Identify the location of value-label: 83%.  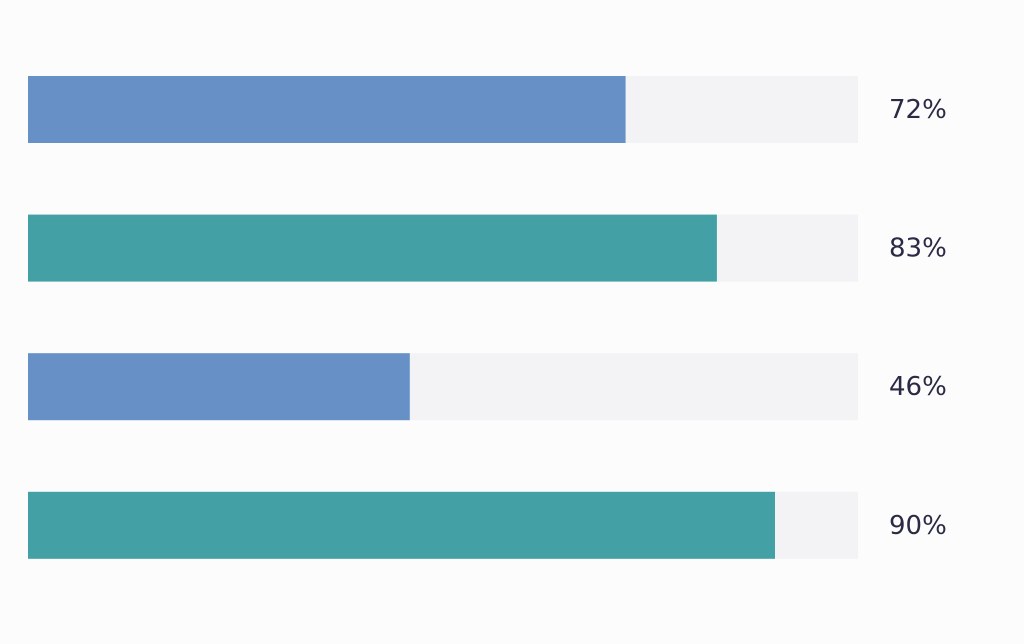
(918, 249).